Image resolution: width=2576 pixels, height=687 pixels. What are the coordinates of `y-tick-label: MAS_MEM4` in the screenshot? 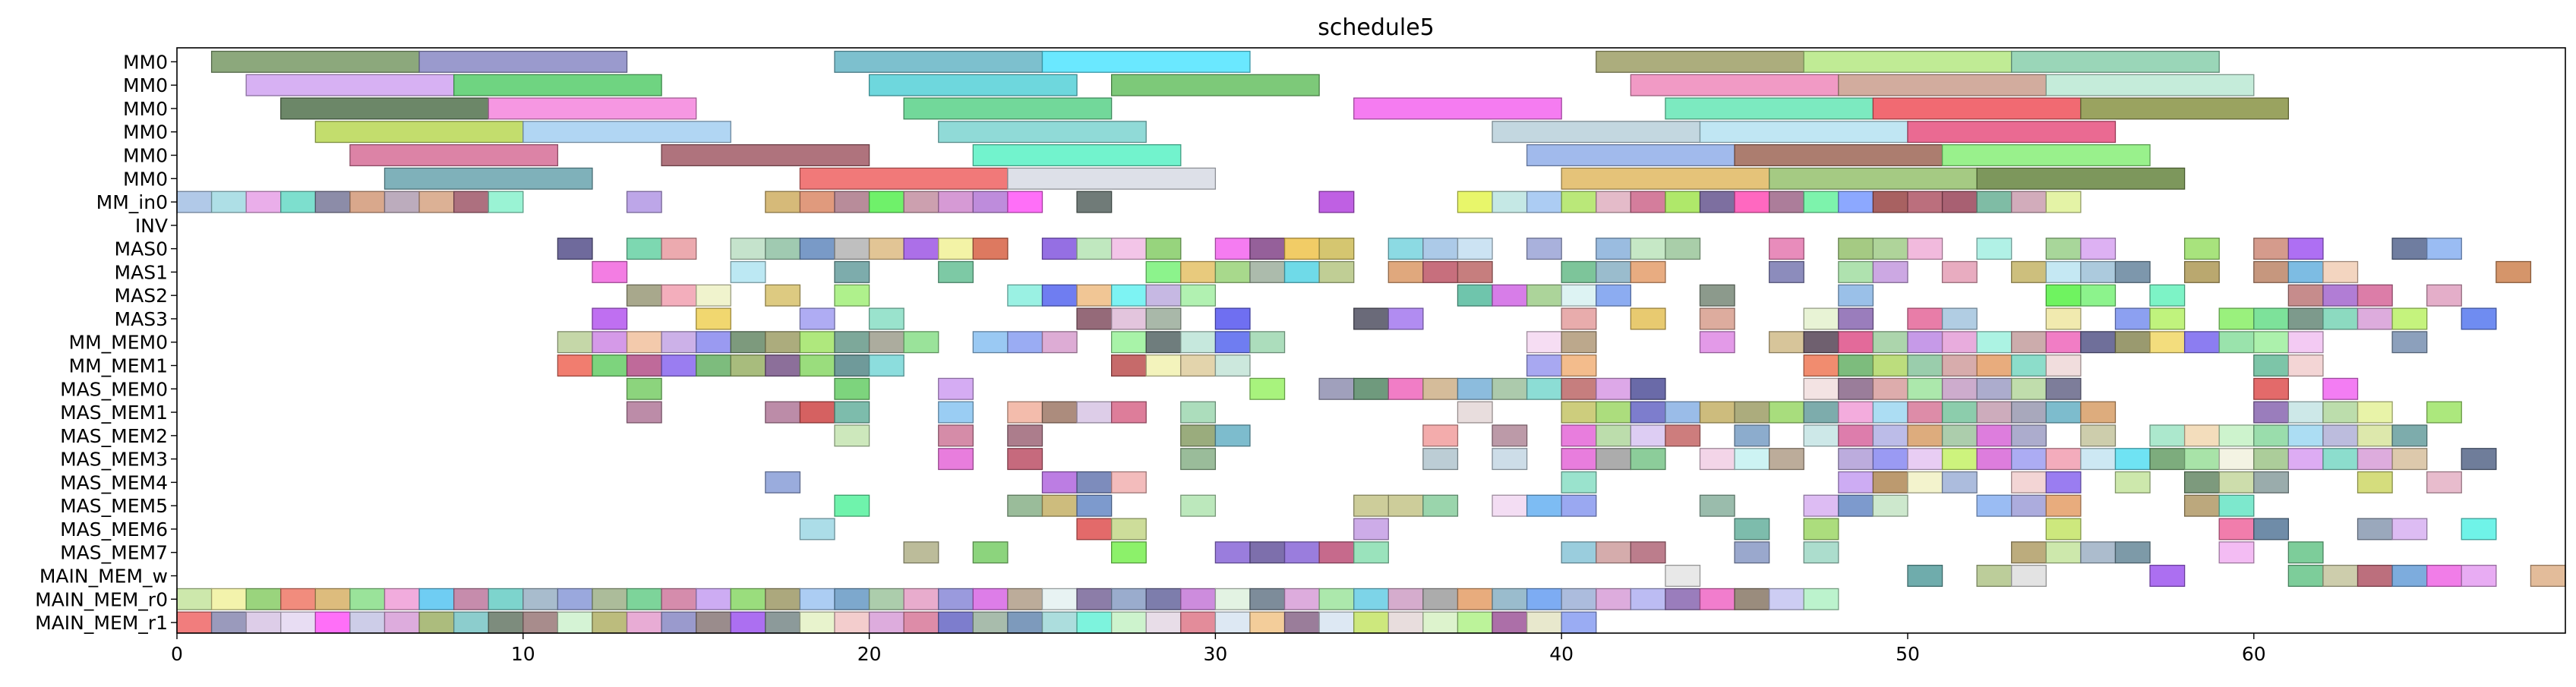 It's located at (114, 482).